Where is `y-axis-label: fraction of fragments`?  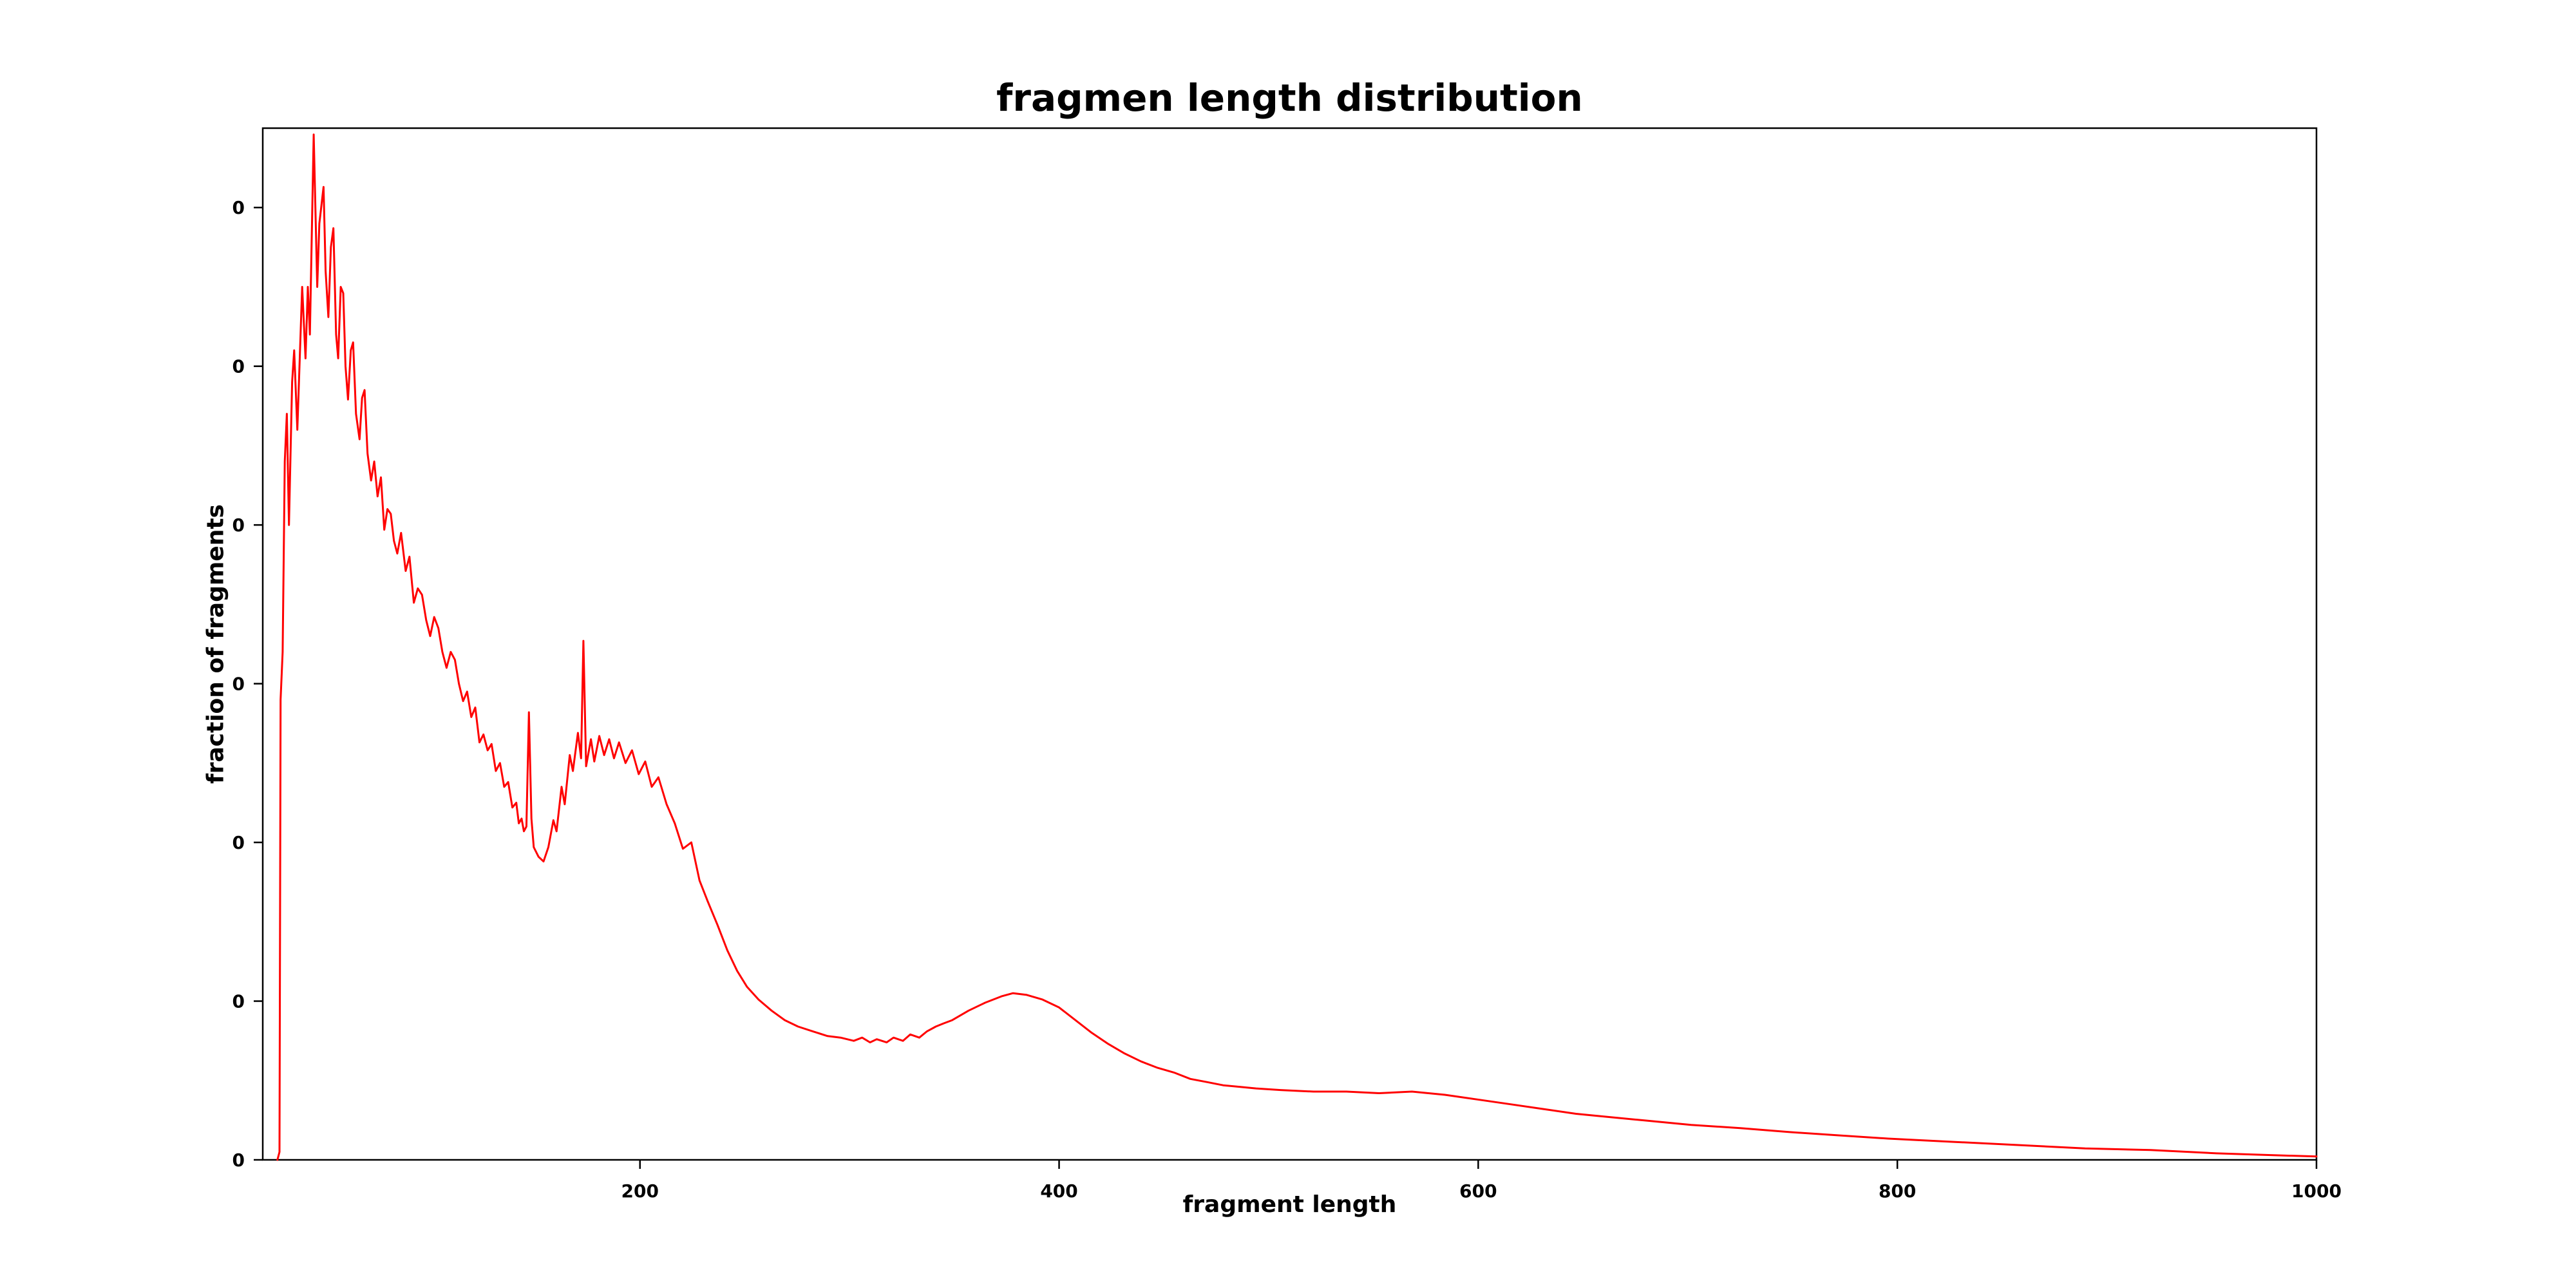 y-axis-label: fraction of fragments is located at coordinates (215, 644).